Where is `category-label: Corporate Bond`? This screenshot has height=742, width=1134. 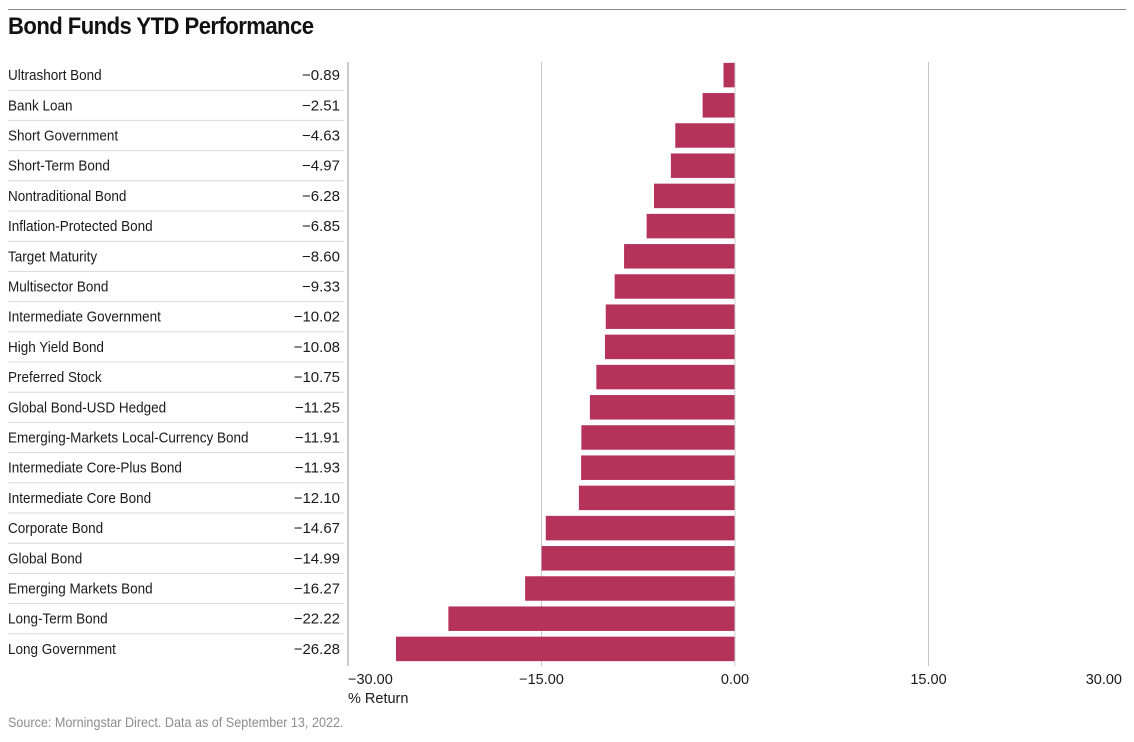
category-label: Corporate Bond is located at coordinates (55, 528).